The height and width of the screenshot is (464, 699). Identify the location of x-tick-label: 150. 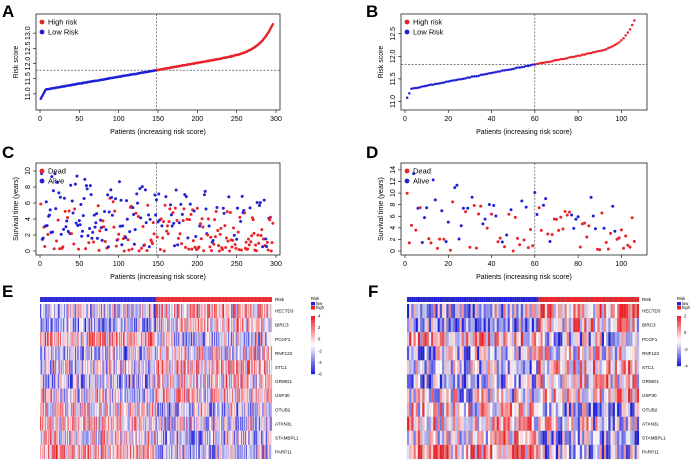
(158, 119).